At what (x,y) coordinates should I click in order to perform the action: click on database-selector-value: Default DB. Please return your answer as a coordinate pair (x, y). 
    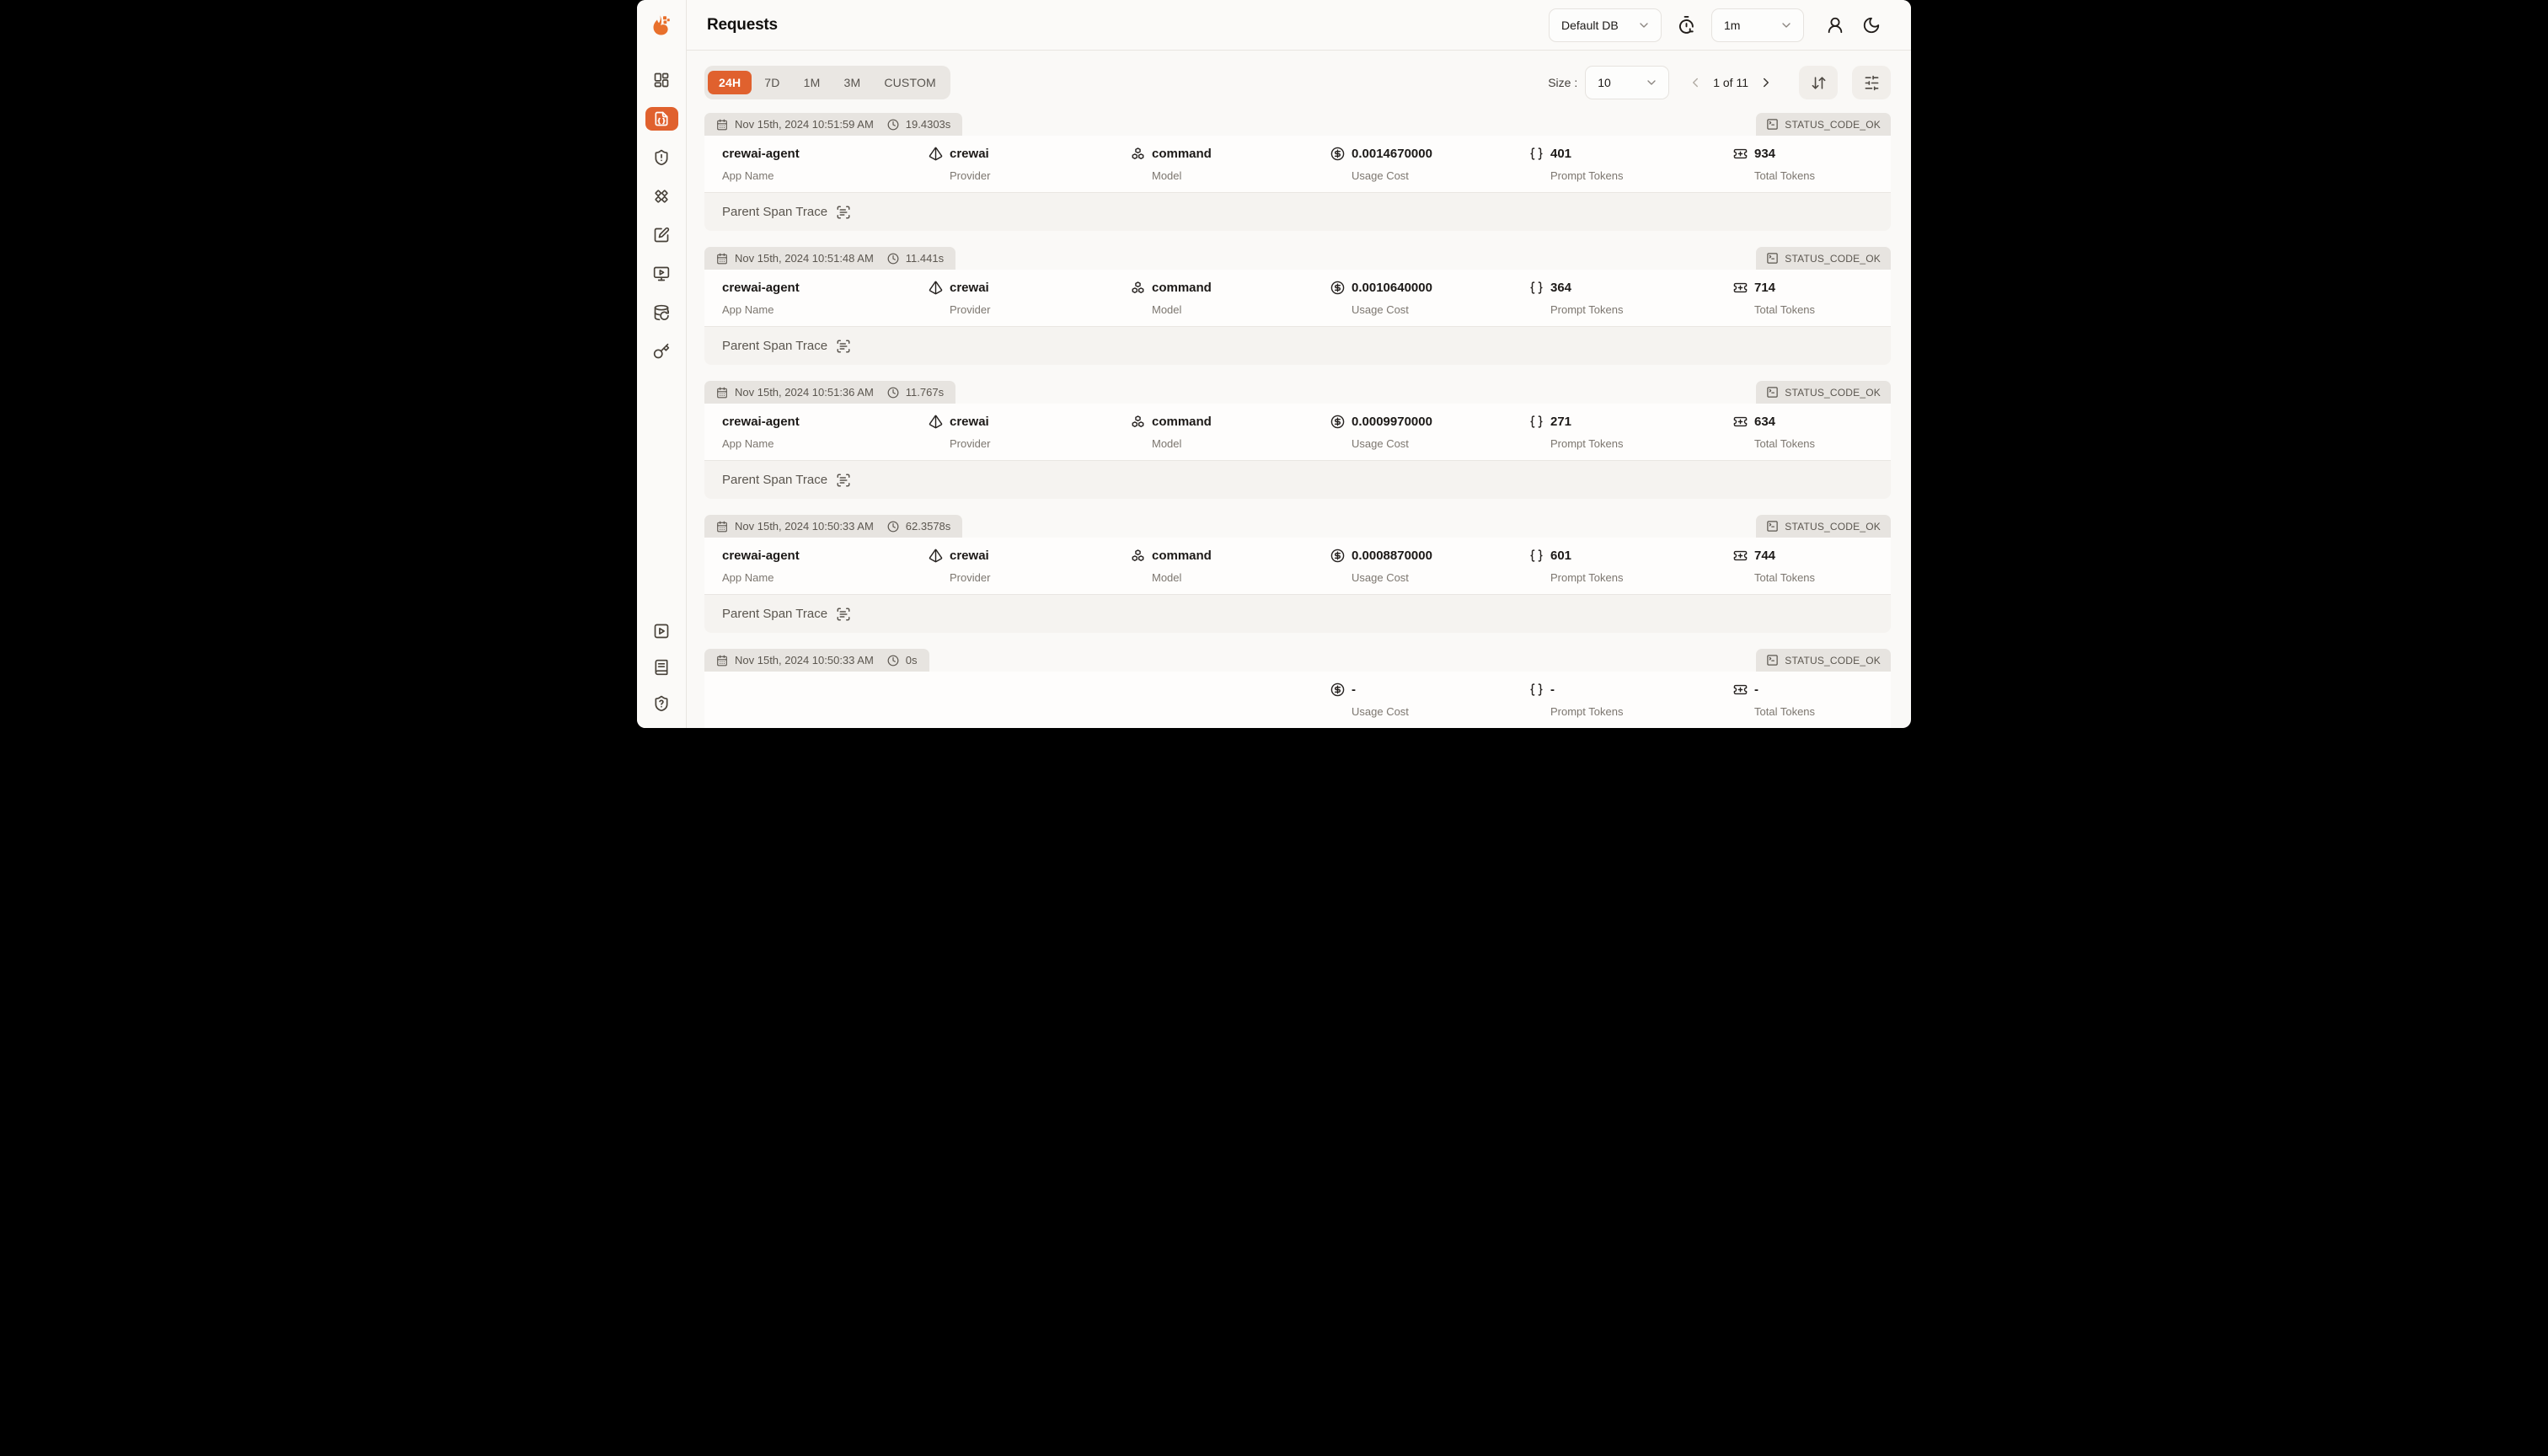
    Looking at the image, I should click on (1590, 25).